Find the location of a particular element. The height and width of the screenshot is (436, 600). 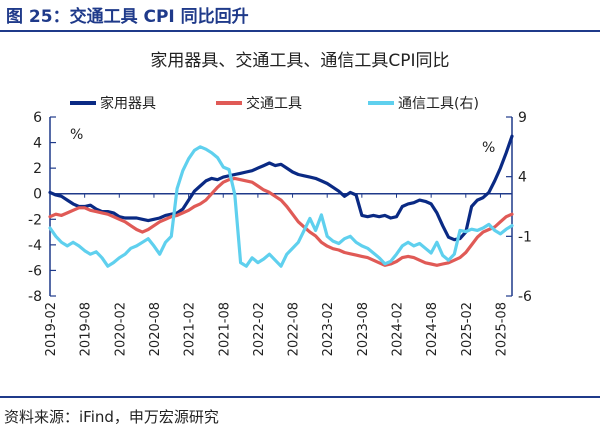

figure-title: 图 25：交通工具 CPI 同比回升 is located at coordinates (127, 17).